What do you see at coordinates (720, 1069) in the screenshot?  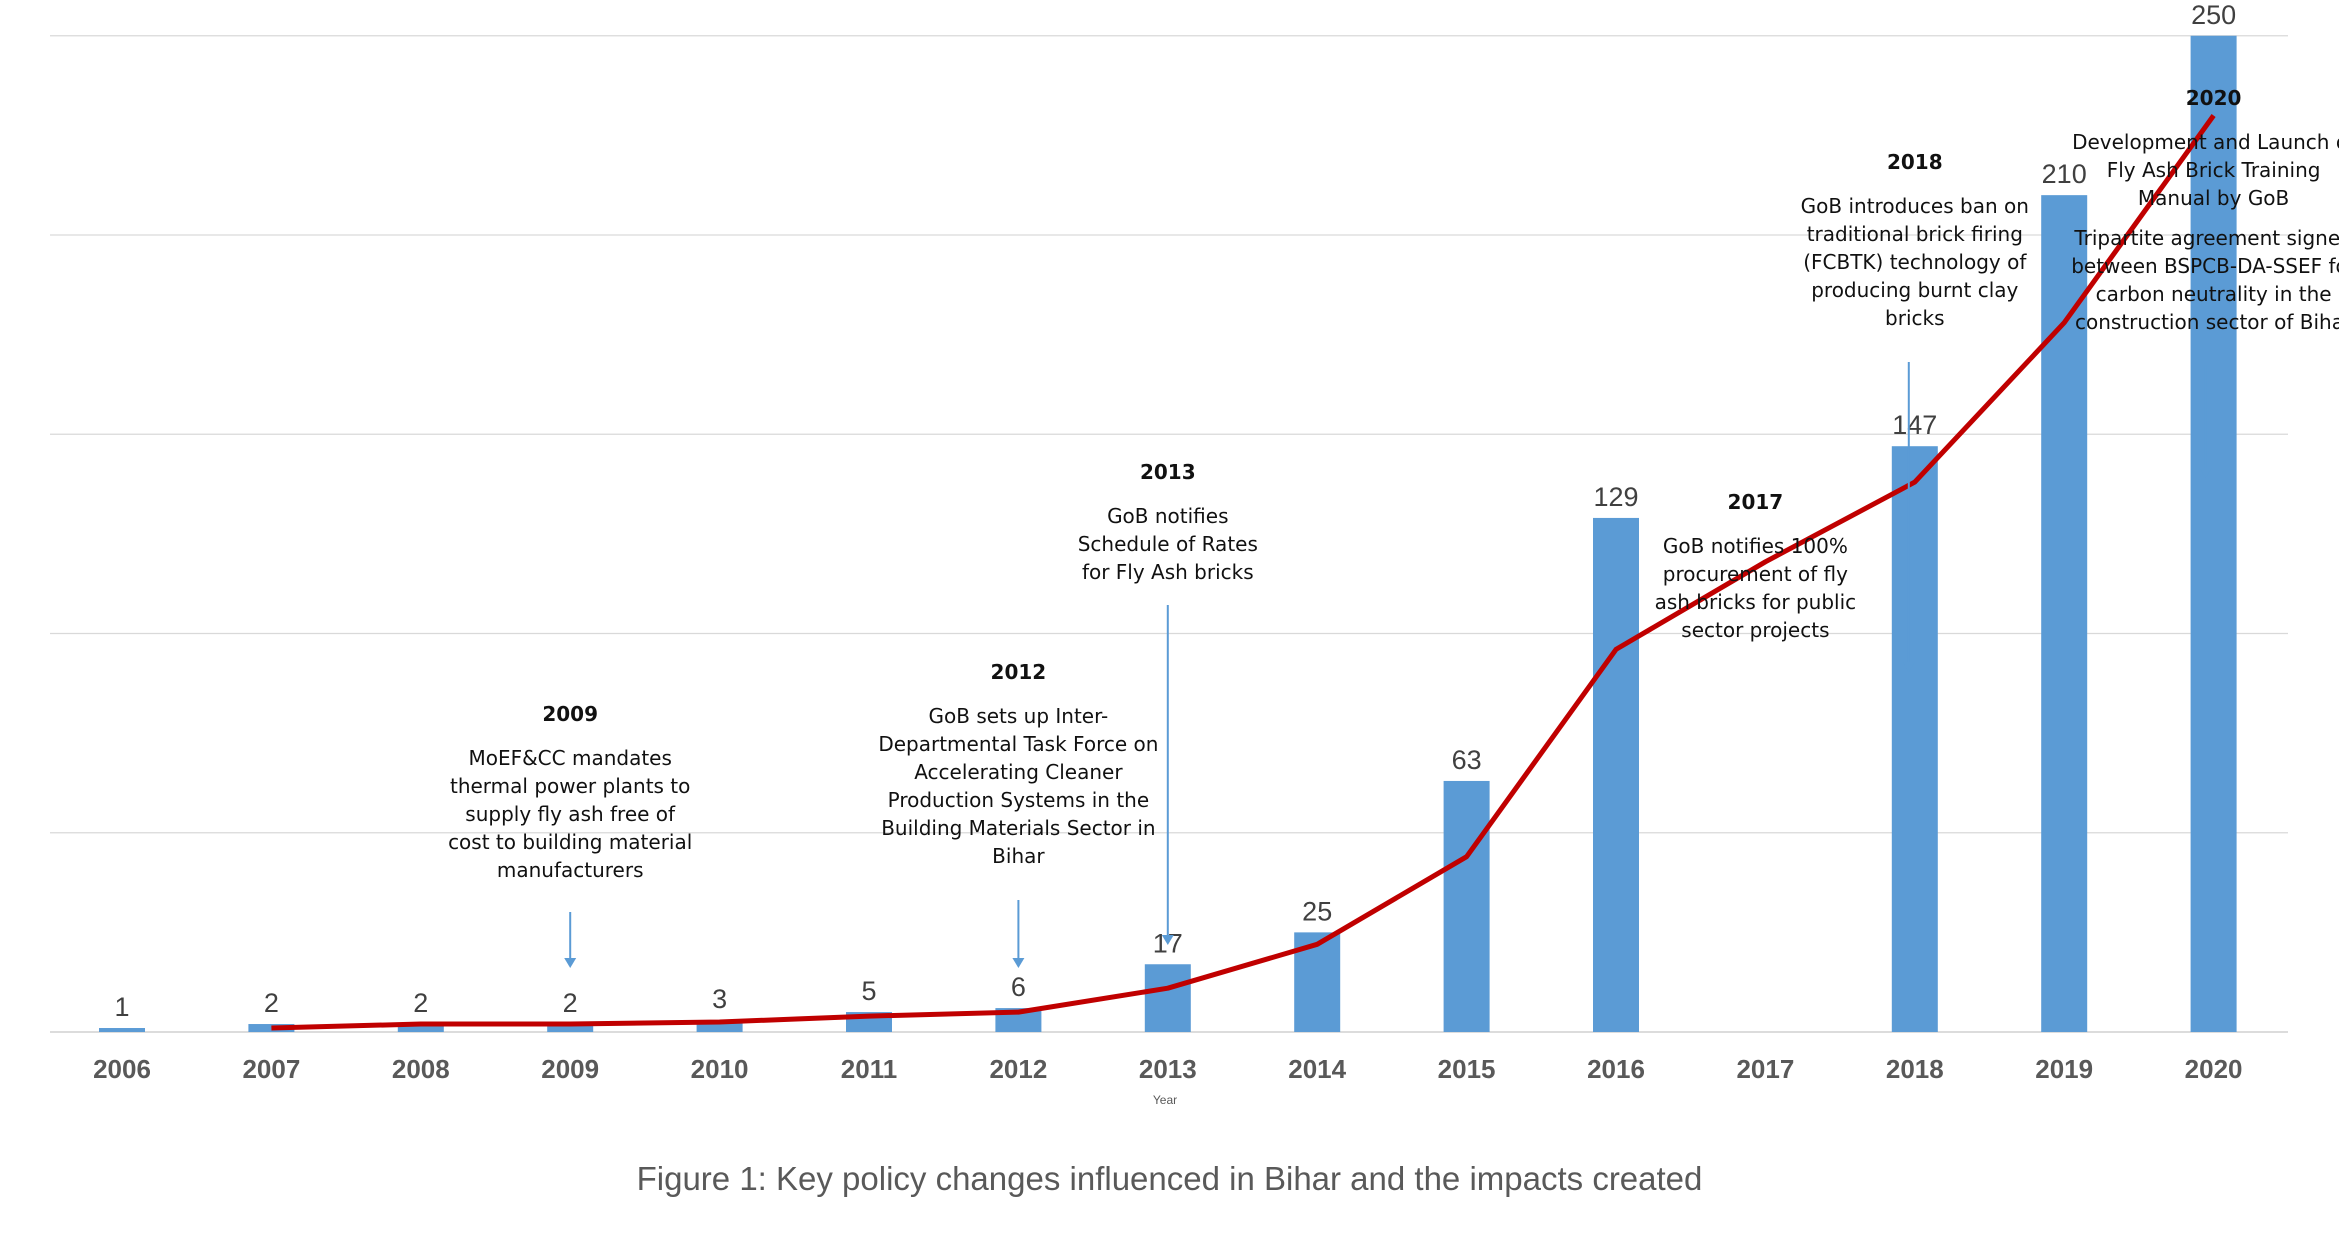 I see `x-tick-2010: 2010` at bounding box center [720, 1069].